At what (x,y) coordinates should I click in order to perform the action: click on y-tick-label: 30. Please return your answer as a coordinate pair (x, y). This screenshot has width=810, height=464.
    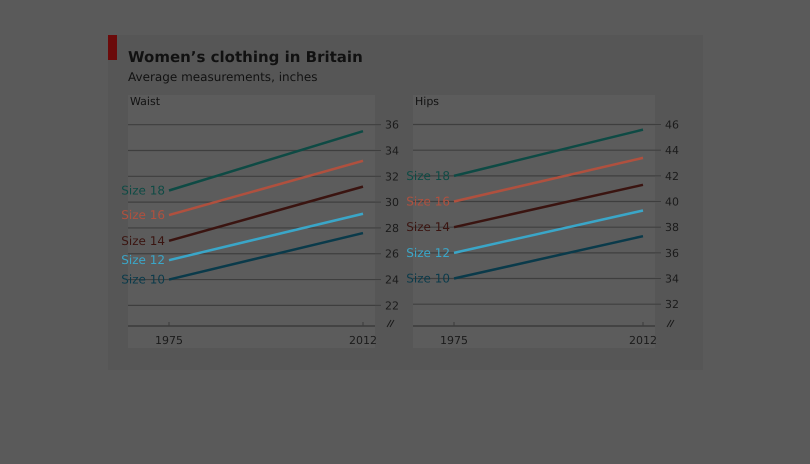
    Looking at the image, I should click on (392, 203).